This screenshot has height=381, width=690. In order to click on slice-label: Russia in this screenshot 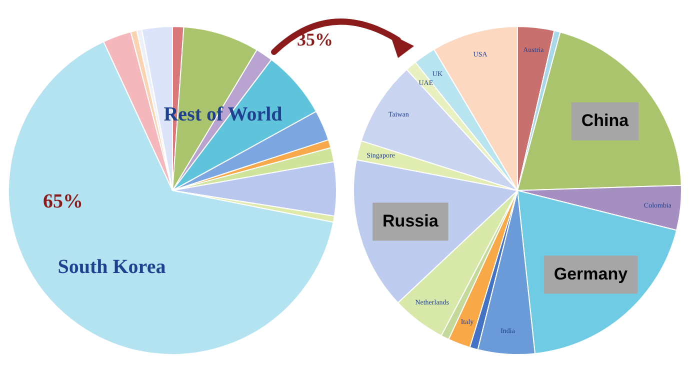, I will do `click(410, 220)`.